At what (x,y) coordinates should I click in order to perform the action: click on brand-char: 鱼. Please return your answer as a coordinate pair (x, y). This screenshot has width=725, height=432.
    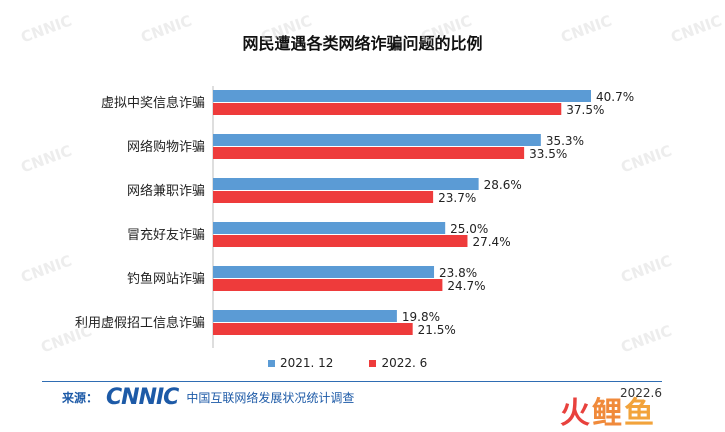
    Looking at the image, I should click on (639, 413).